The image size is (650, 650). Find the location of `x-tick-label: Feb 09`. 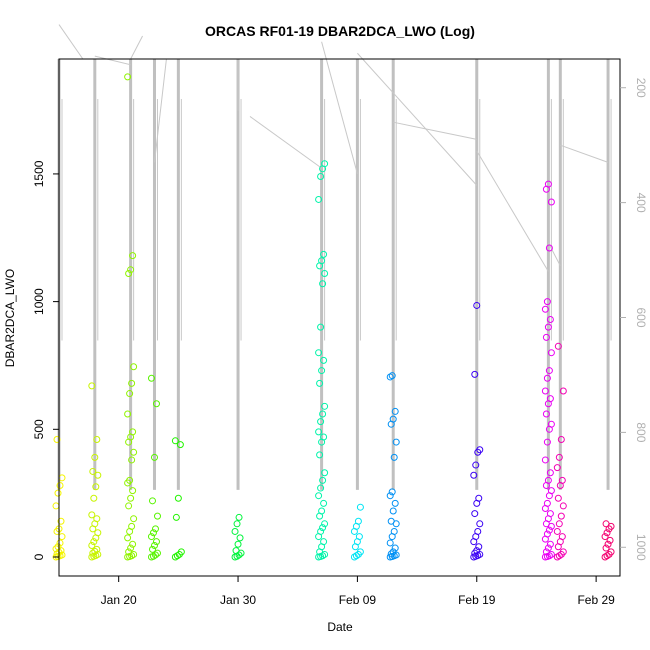

x-tick-label: Feb 09 is located at coordinates (358, 600).